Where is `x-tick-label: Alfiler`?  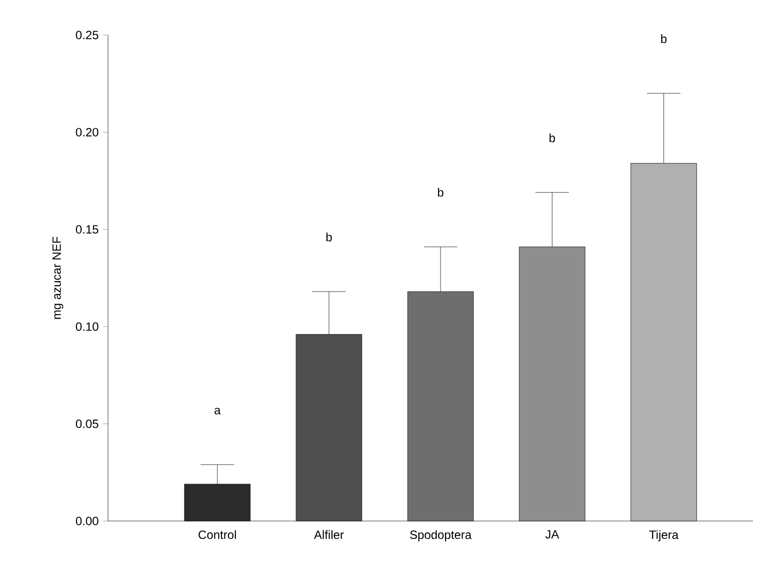
x-tick-label: Alfiler is located at coordinates (329, 535).